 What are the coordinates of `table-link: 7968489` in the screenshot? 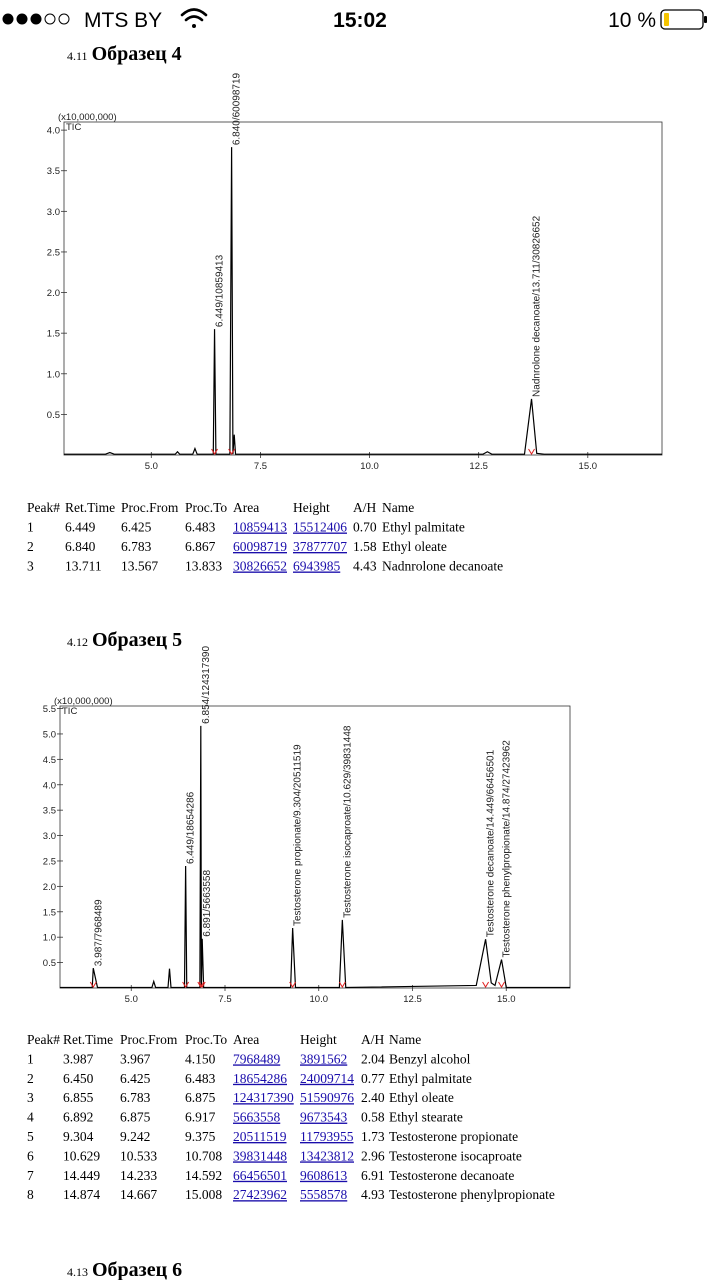 It's located at (257, 1058).